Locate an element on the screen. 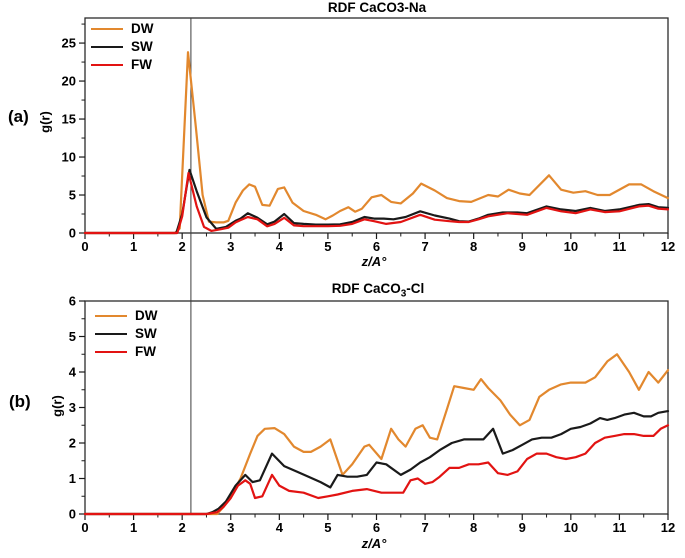  panel-b-title-suffix: -Cl is located at coordinates (415, 288).